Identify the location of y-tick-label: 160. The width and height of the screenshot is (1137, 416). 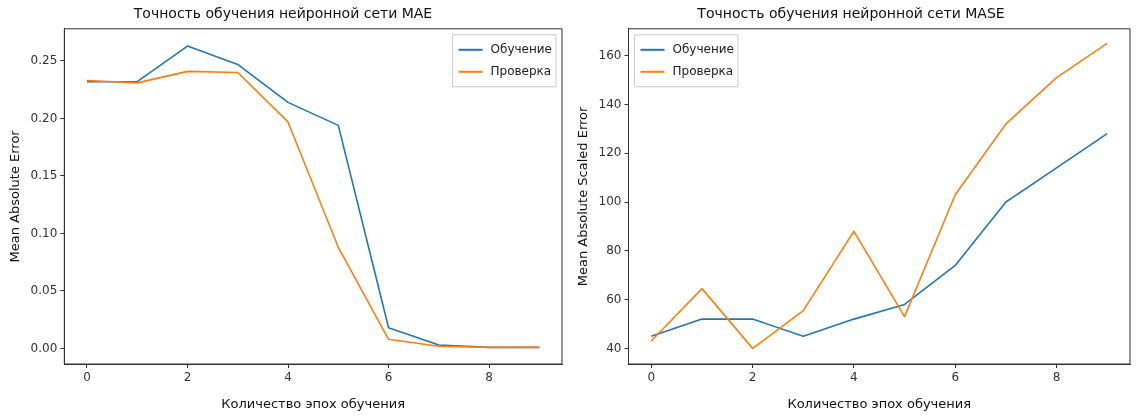
(610, 54).